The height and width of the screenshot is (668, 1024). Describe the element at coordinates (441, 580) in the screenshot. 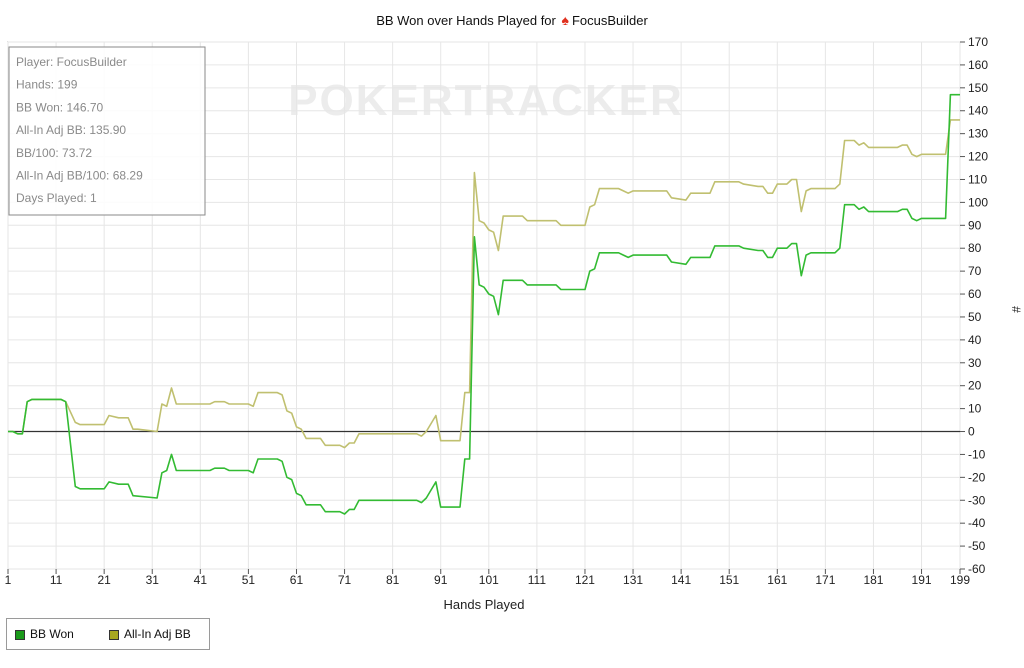

I see `x-tick-label: 91` at that location.